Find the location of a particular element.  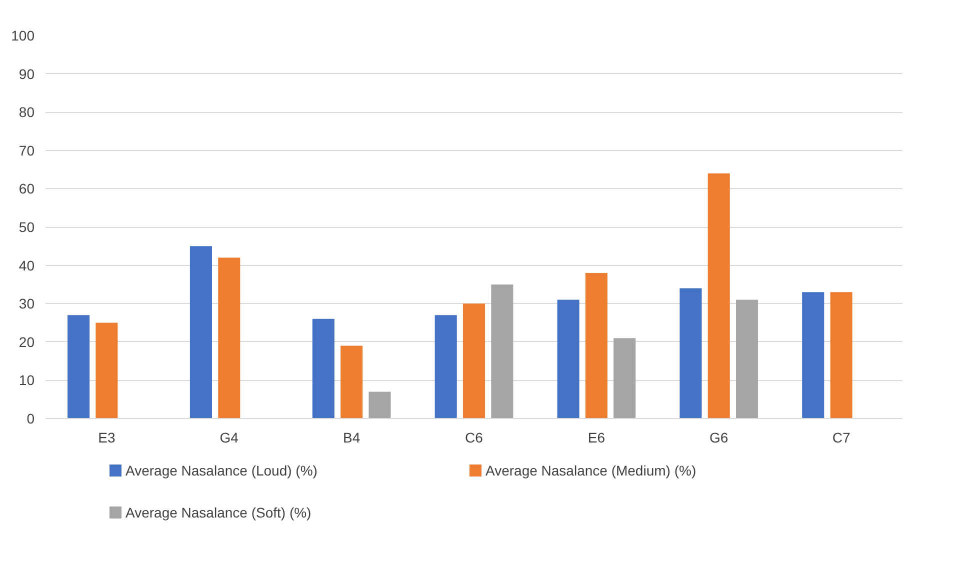

y-tick-label: 10 is located at coordinates (26, 380).